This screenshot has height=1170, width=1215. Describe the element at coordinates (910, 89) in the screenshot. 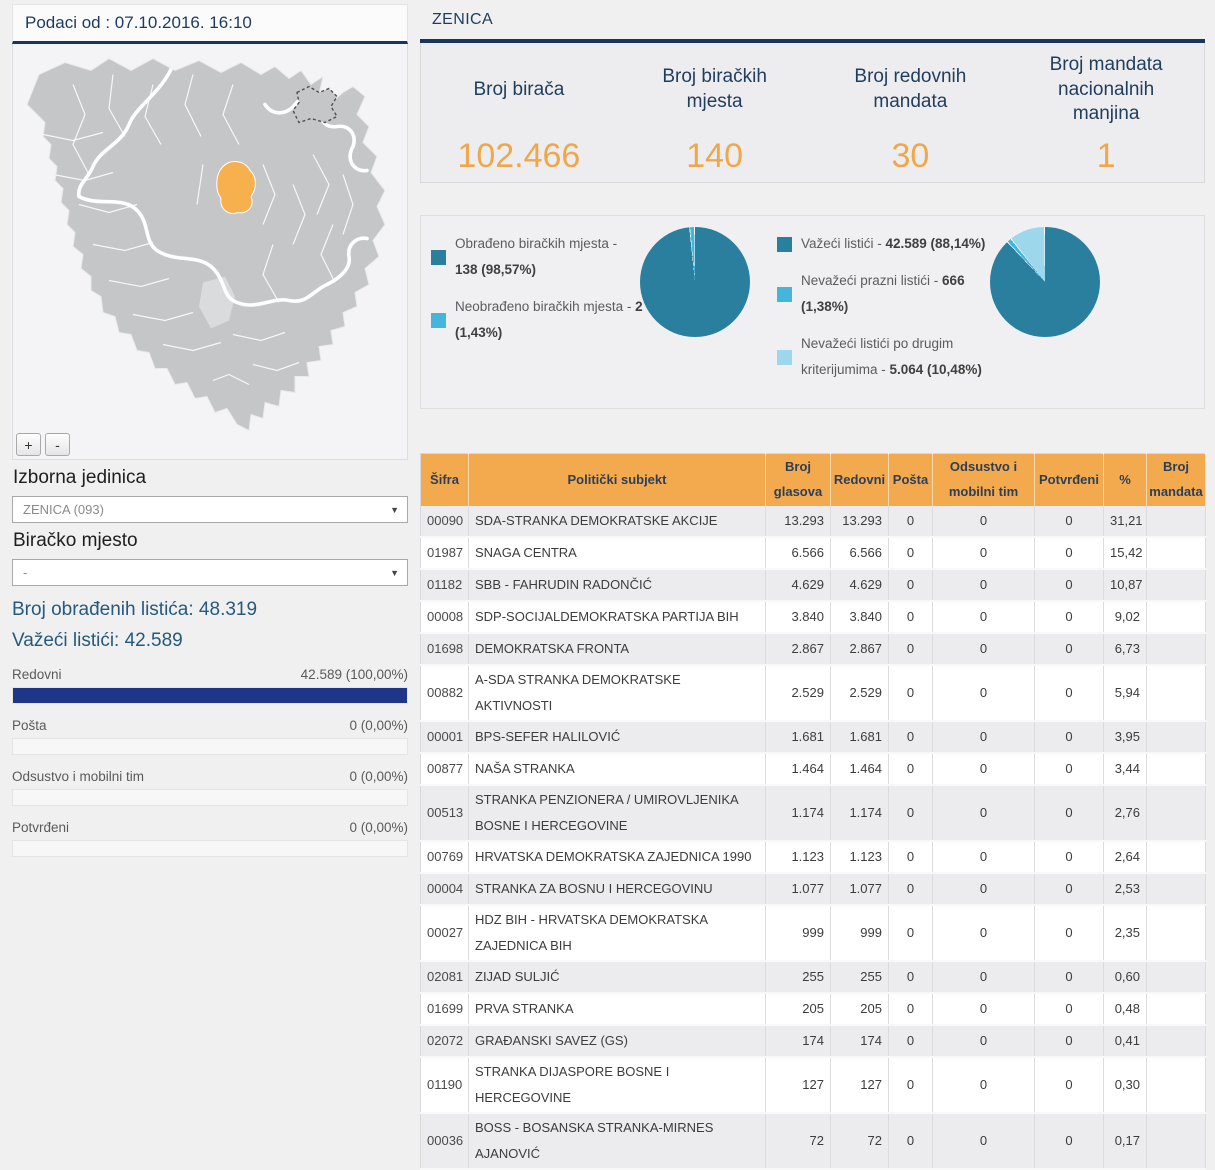

I see `stat-label: Broj redovnih mandata` at that location.